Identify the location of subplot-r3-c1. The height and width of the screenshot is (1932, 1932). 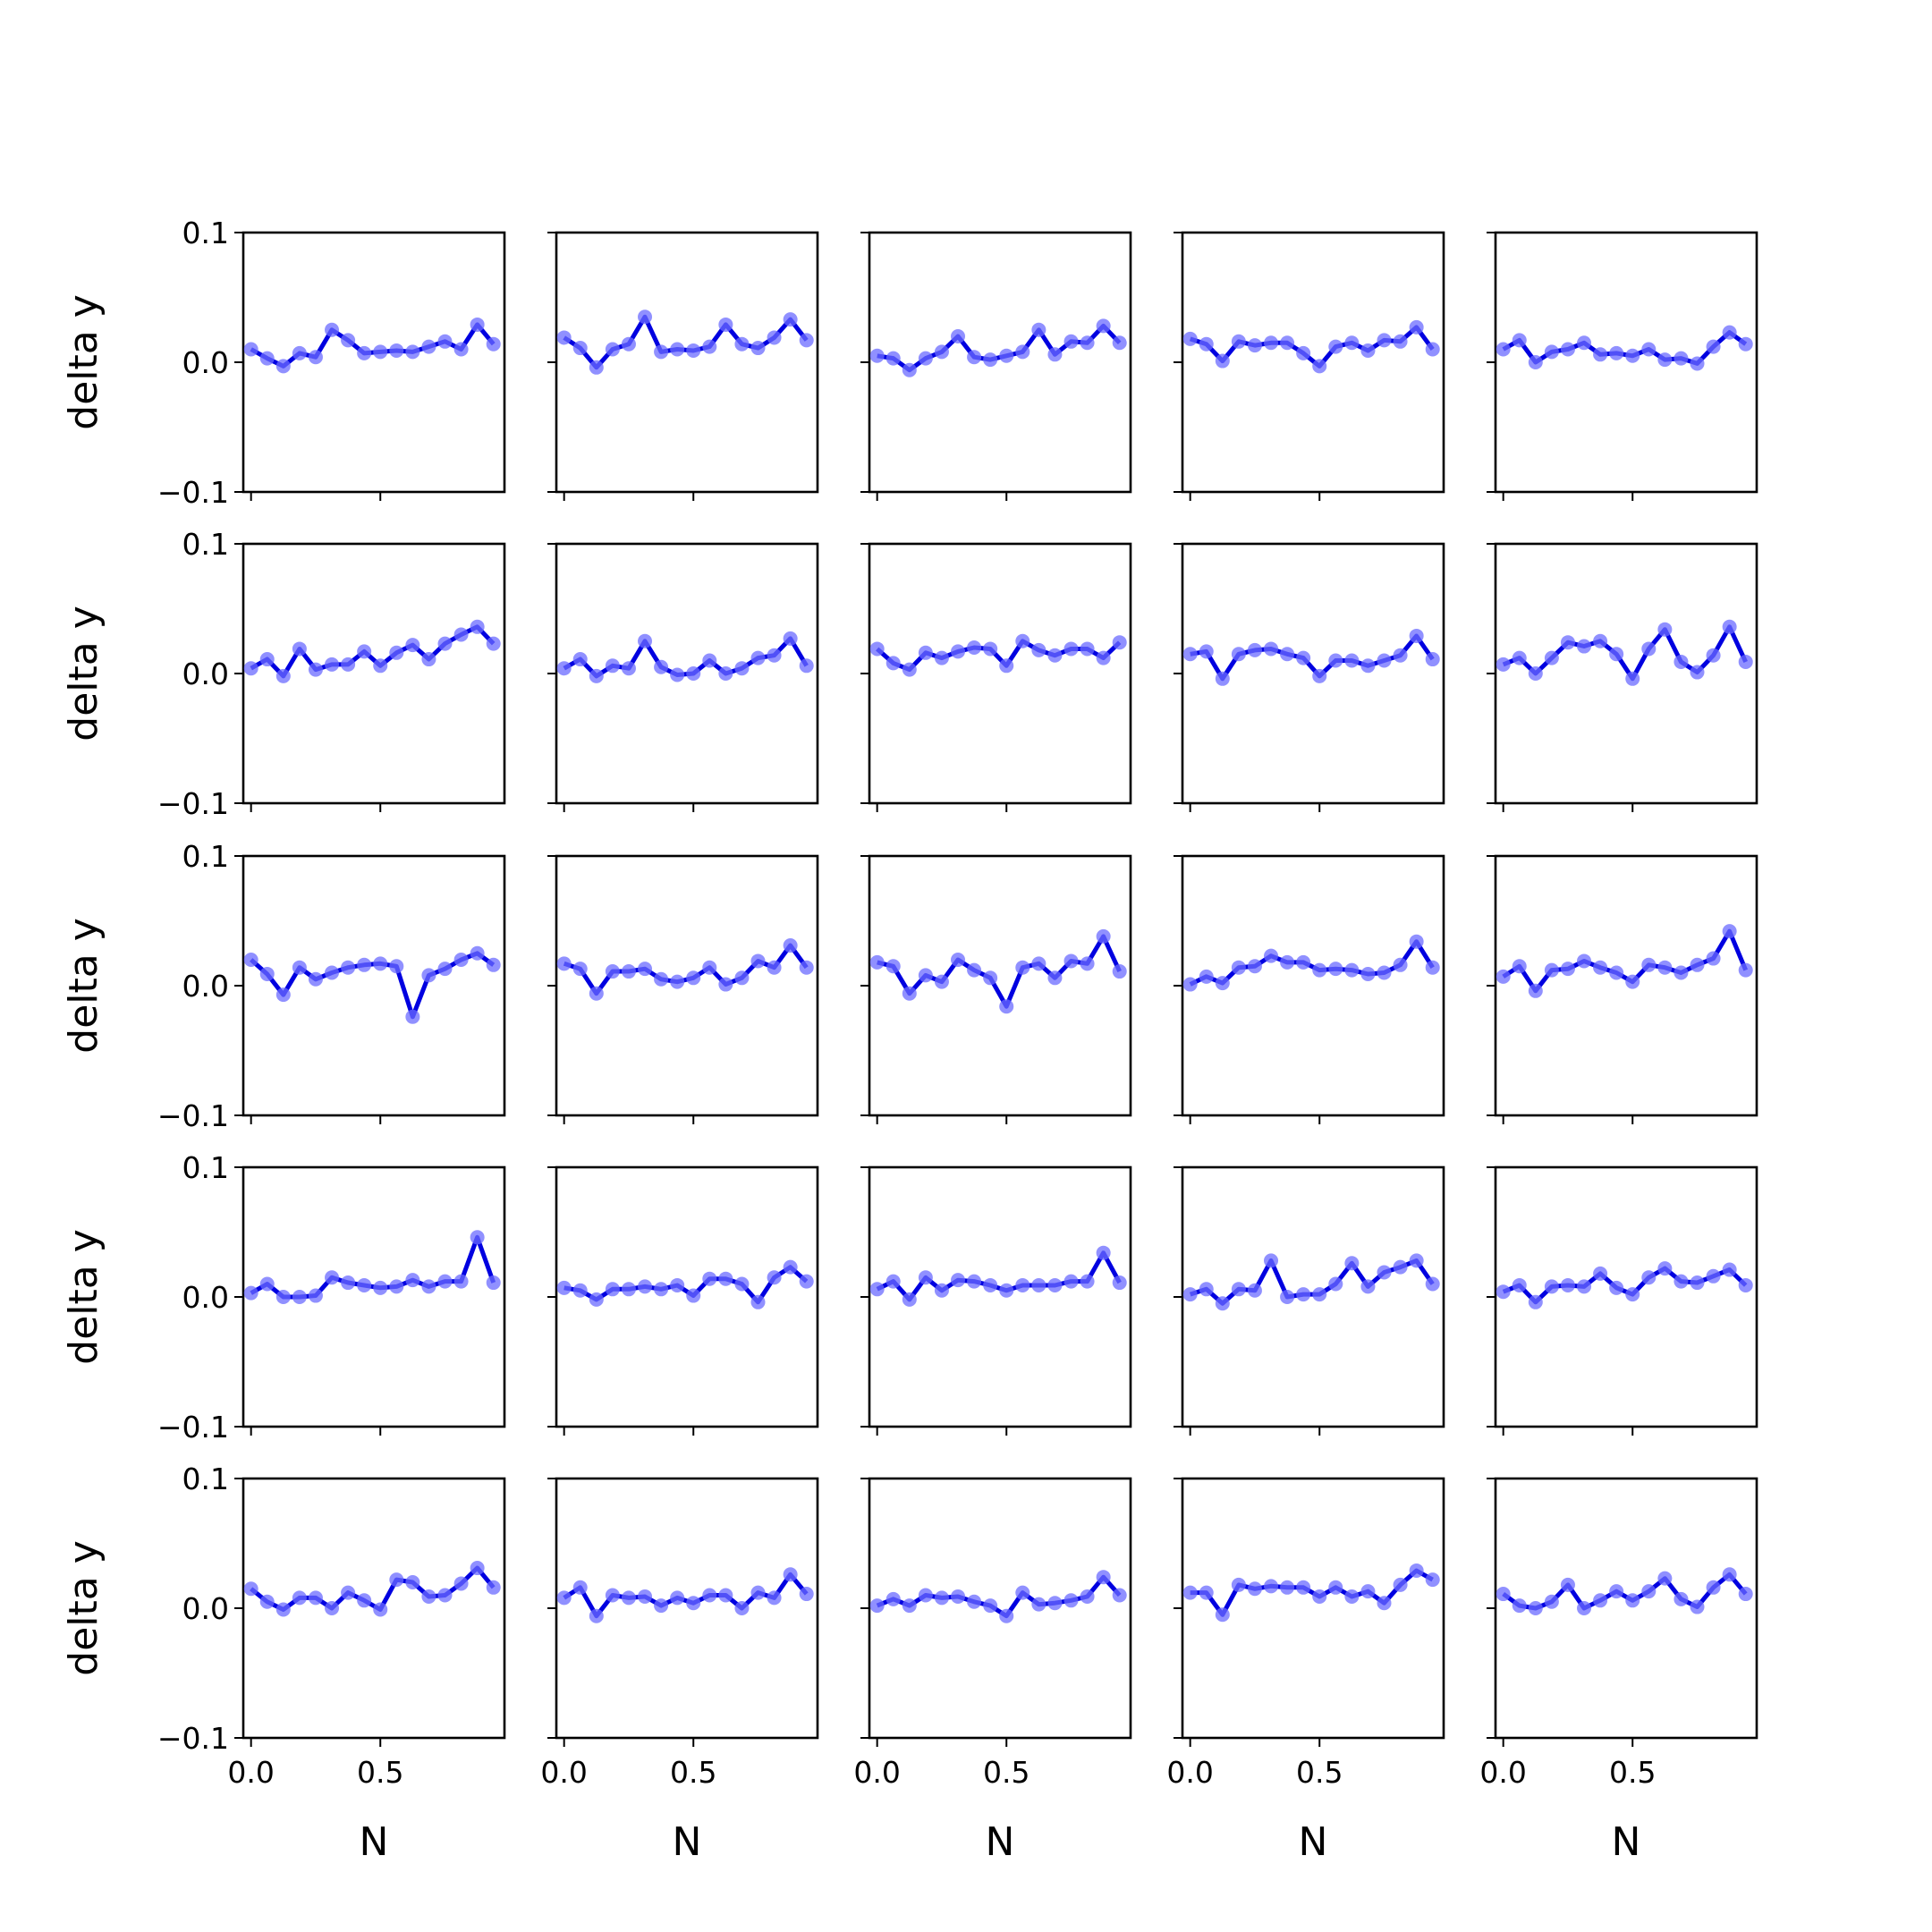
(683, 1300).